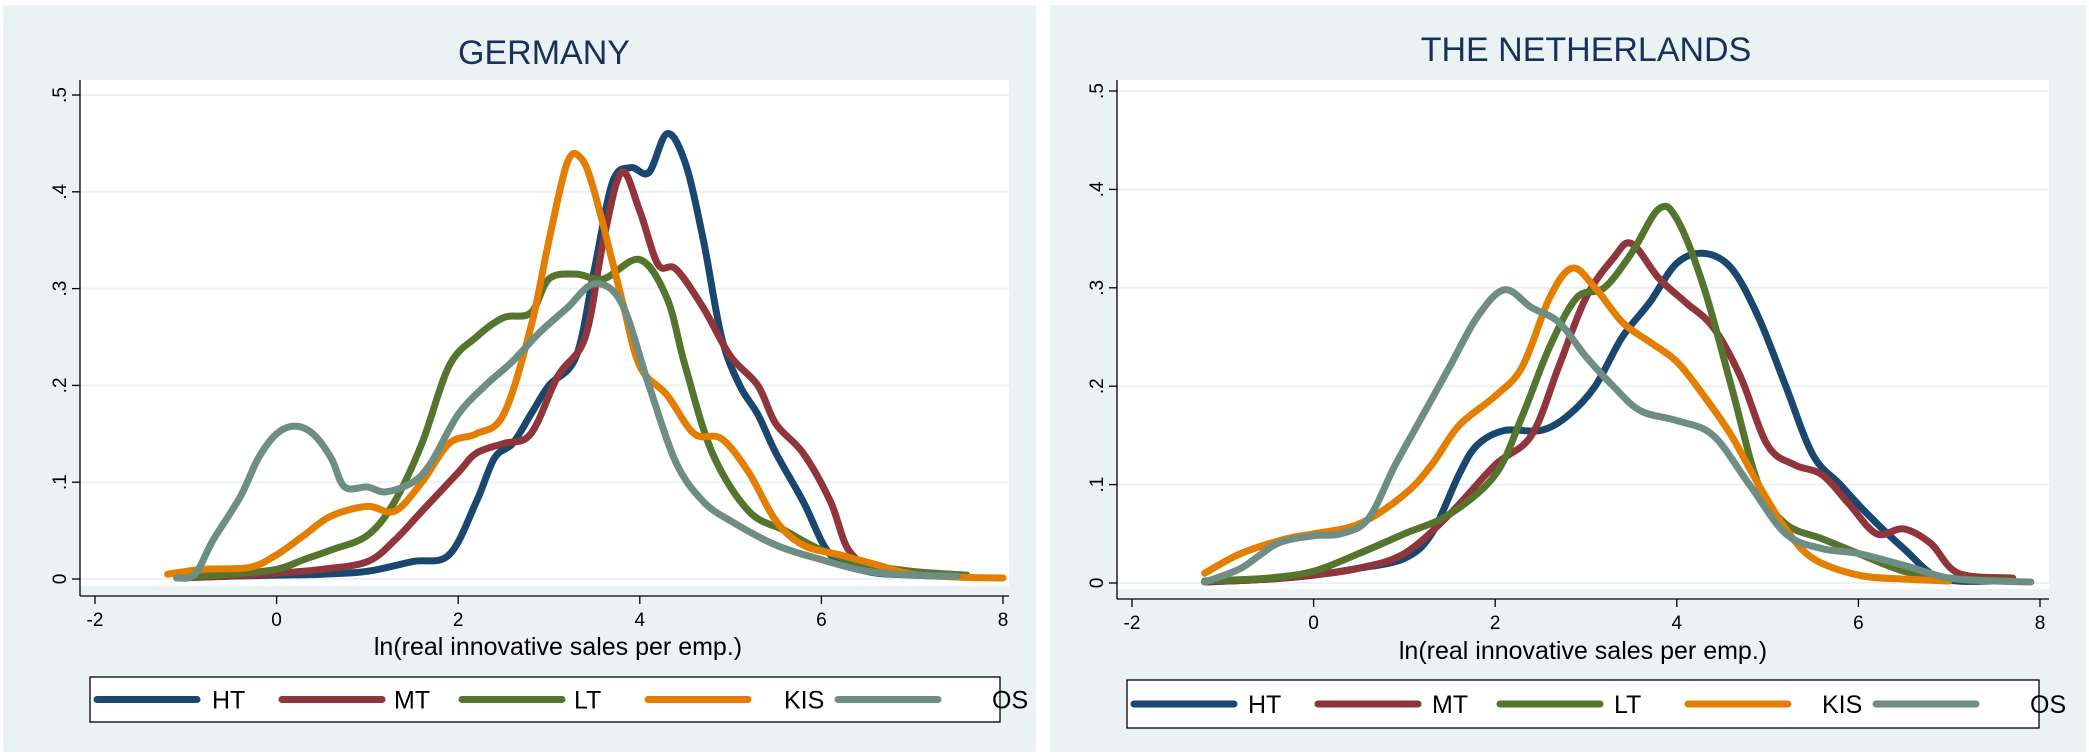  What do you see at coordinates (1097, 91) in the screenshot?
I see `netherlands-y-tick-label: .5` at bounding box center [1097, 91].